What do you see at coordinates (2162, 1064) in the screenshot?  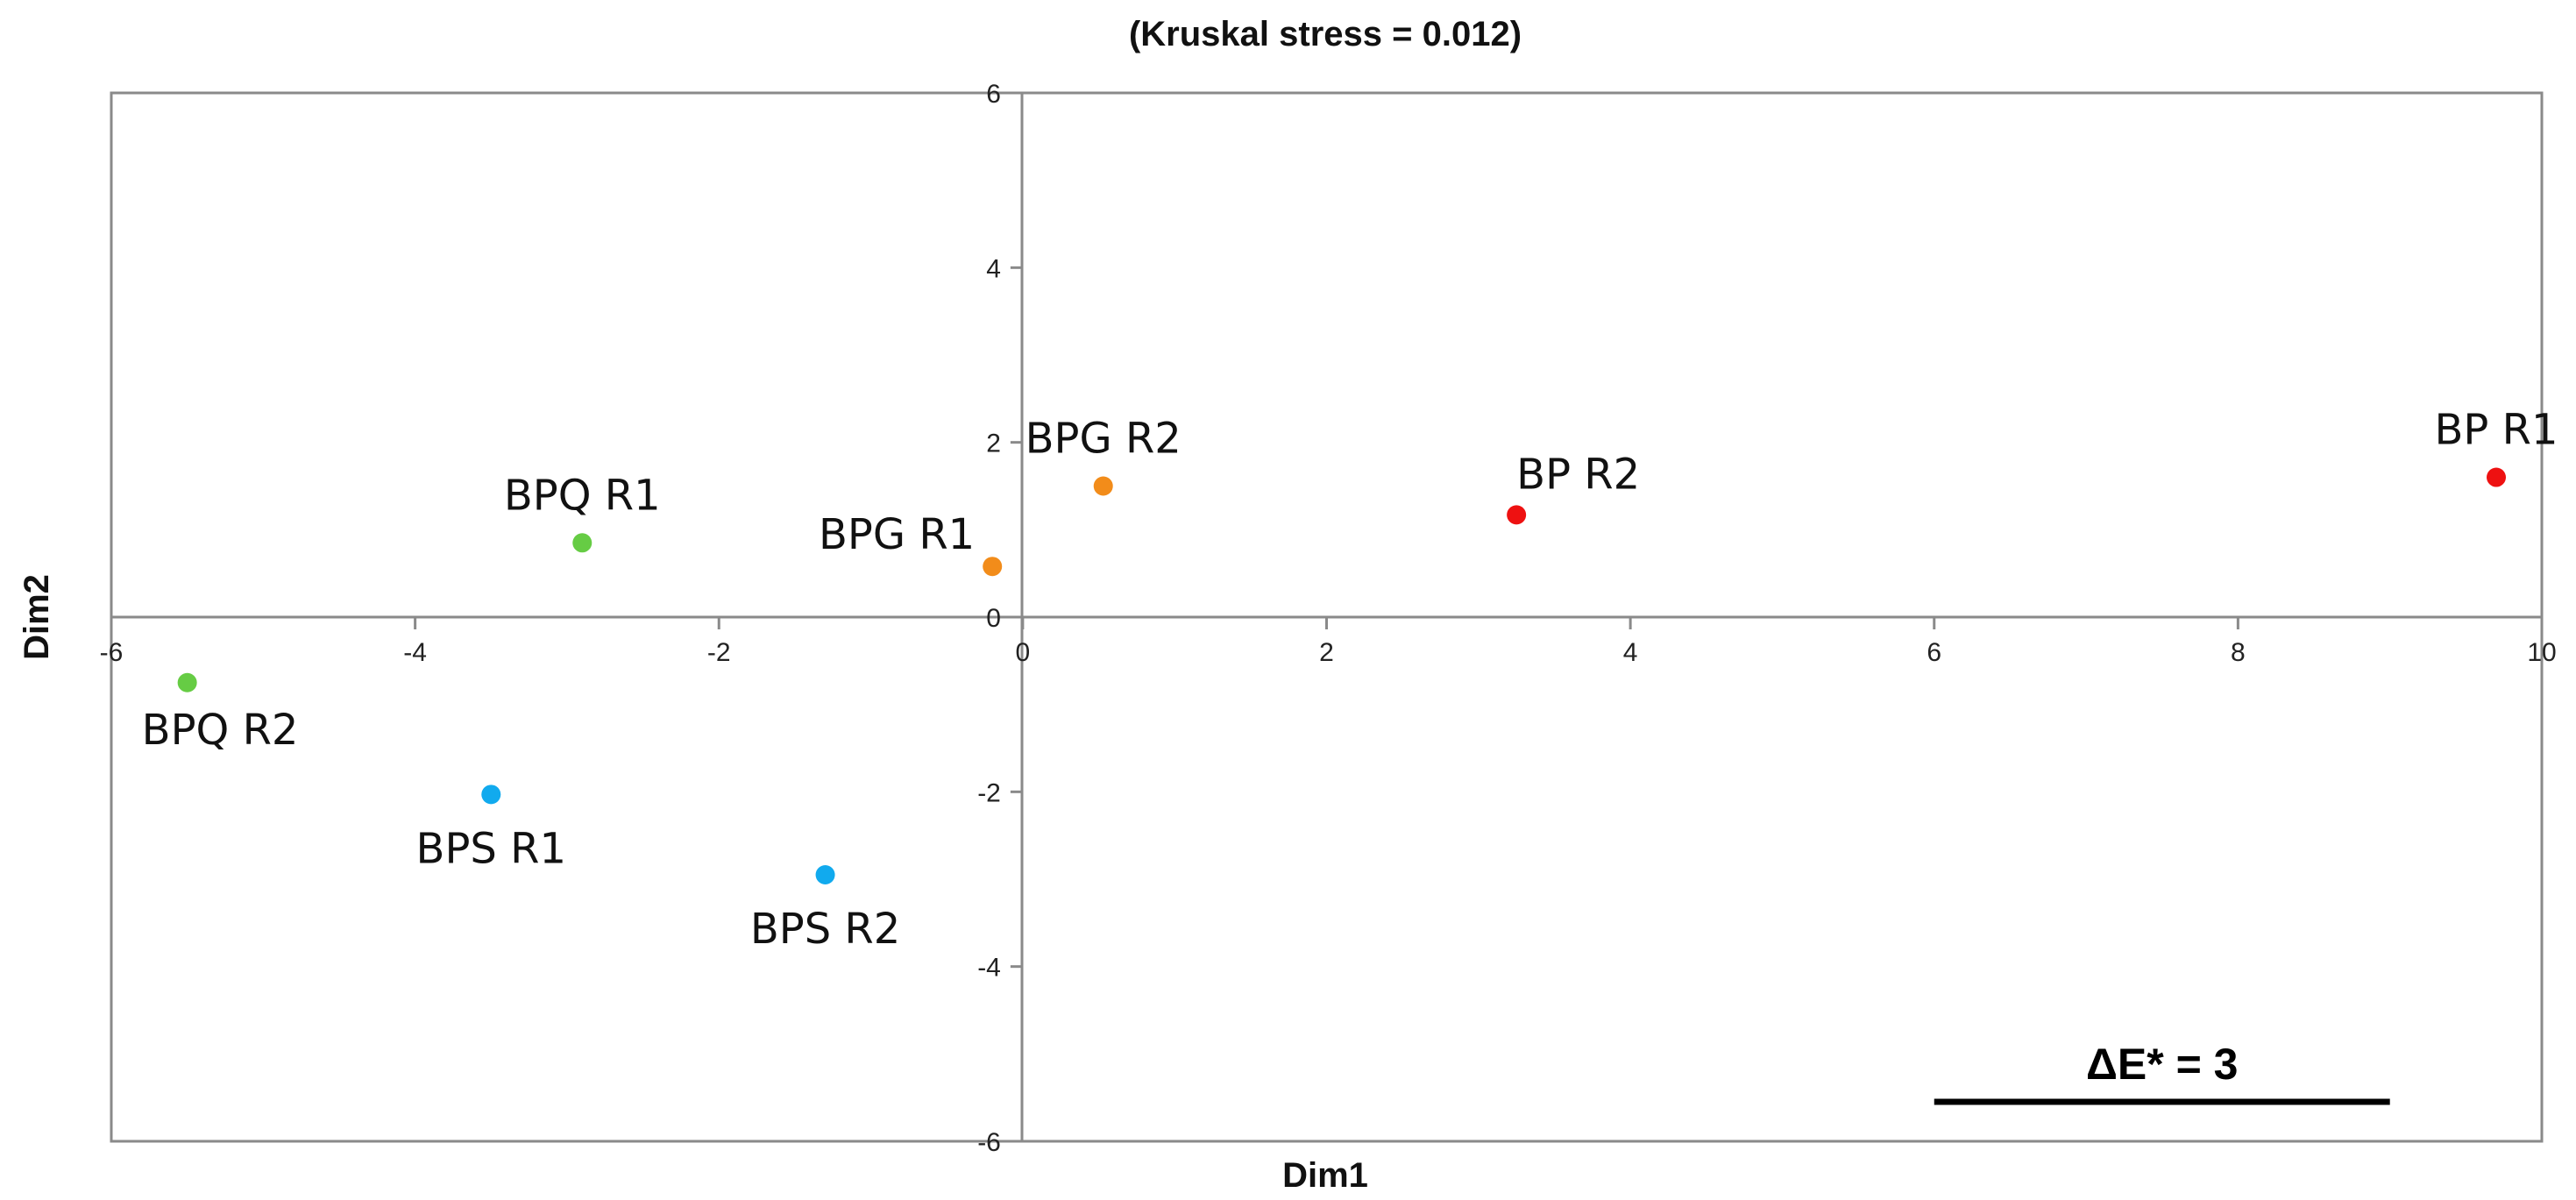 I see `scale-bar-label: ΔE* = 3` at bounding box center [2162, 1064].